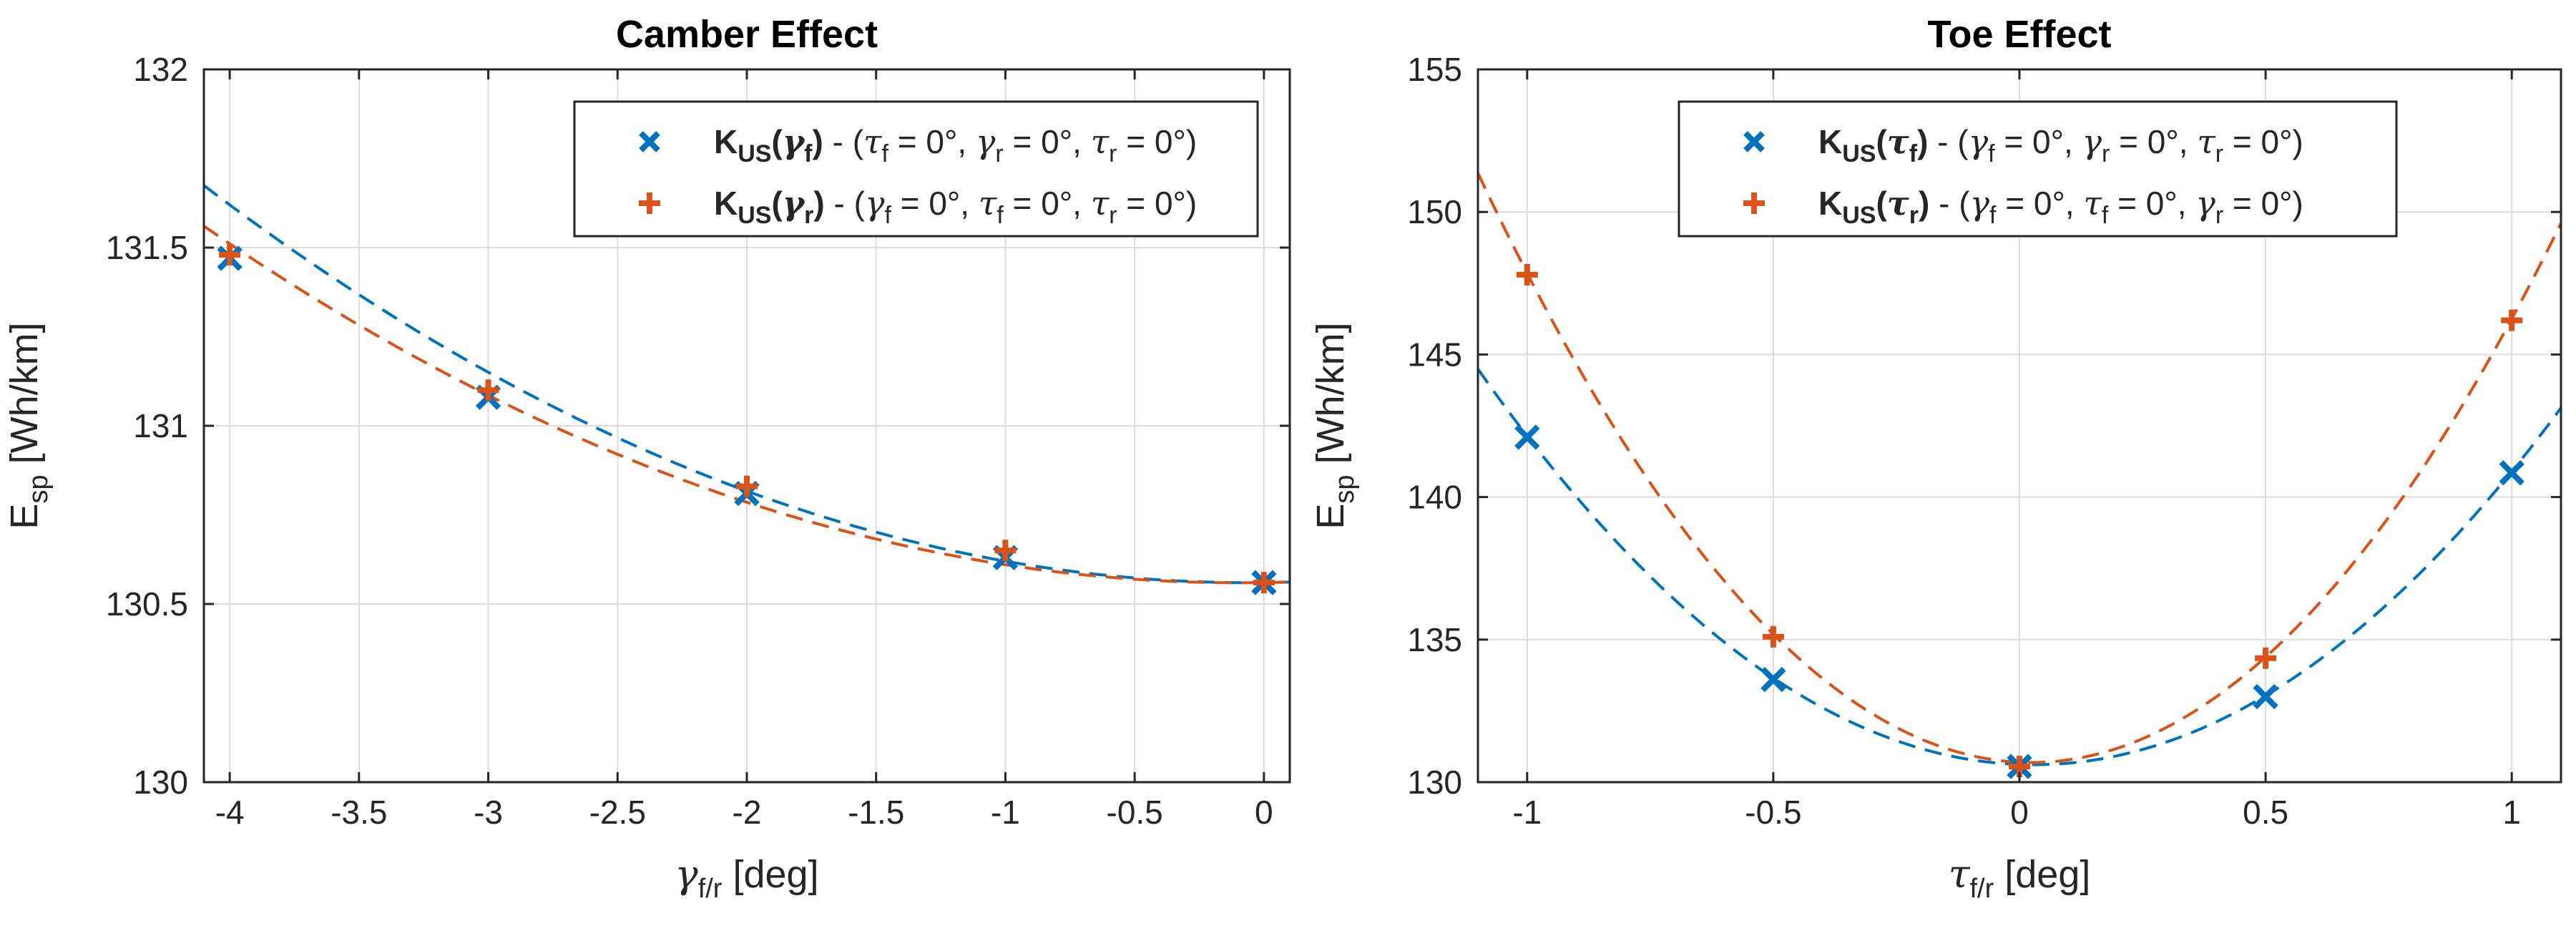 This screenshot has height=931, width=2576. Describe the element at coordinates (876, 812) in the screenshot. I see `x-tick-label: -1.5` at that location.